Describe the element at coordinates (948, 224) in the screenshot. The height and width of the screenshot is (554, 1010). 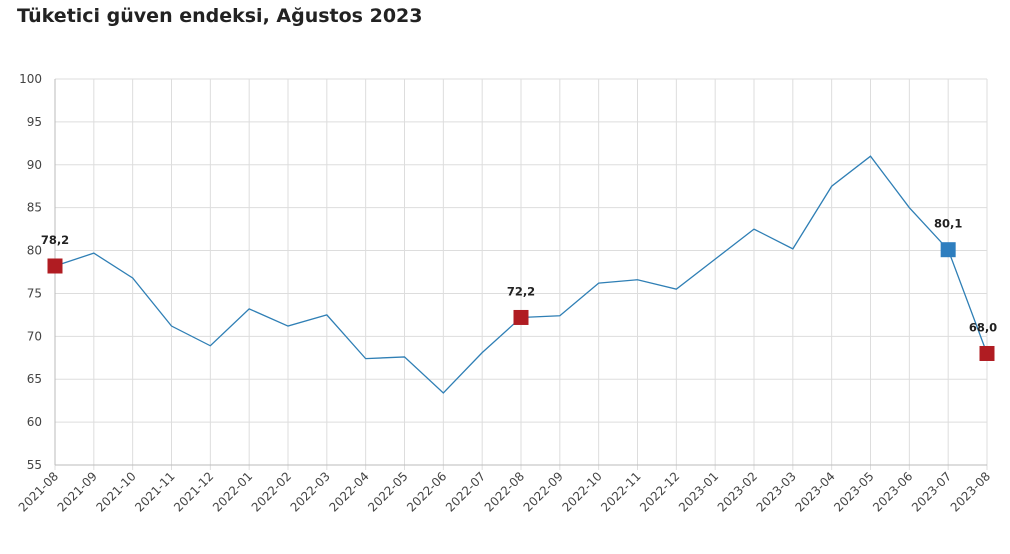
I see `data-label: 80,1` at that location.